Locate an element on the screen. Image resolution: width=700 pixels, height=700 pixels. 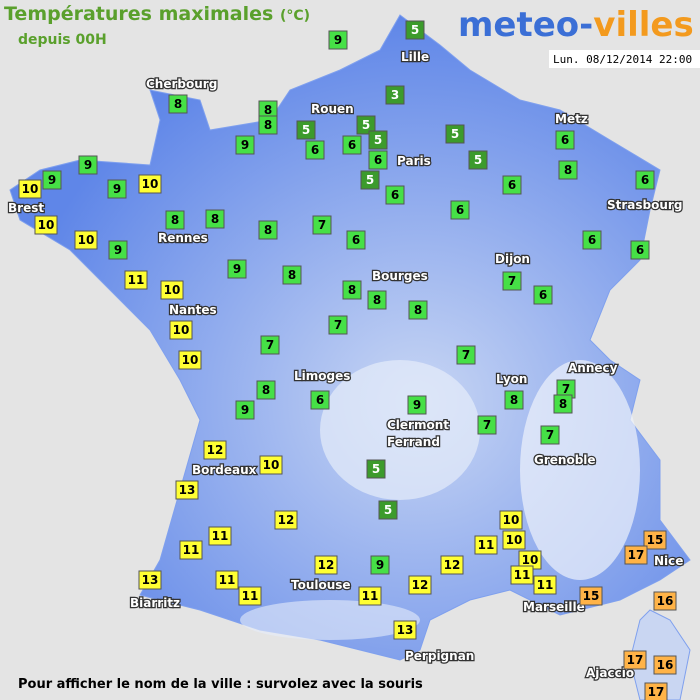
city-label: Biarritz is located at coordinates (155, 603).